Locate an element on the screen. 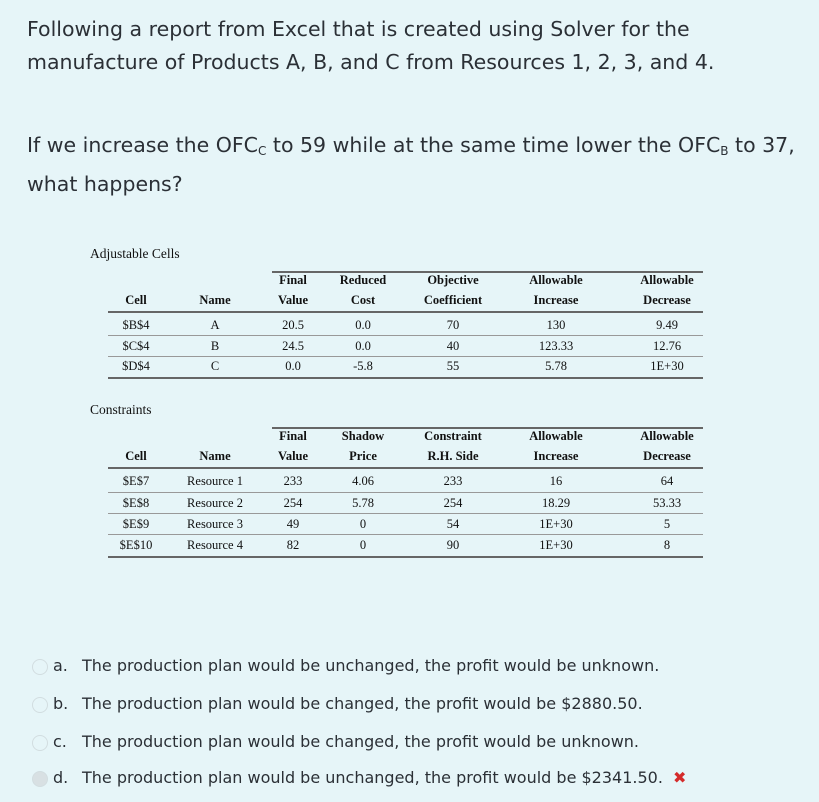  constraints-top-rule is located at coordinates (487, 428).